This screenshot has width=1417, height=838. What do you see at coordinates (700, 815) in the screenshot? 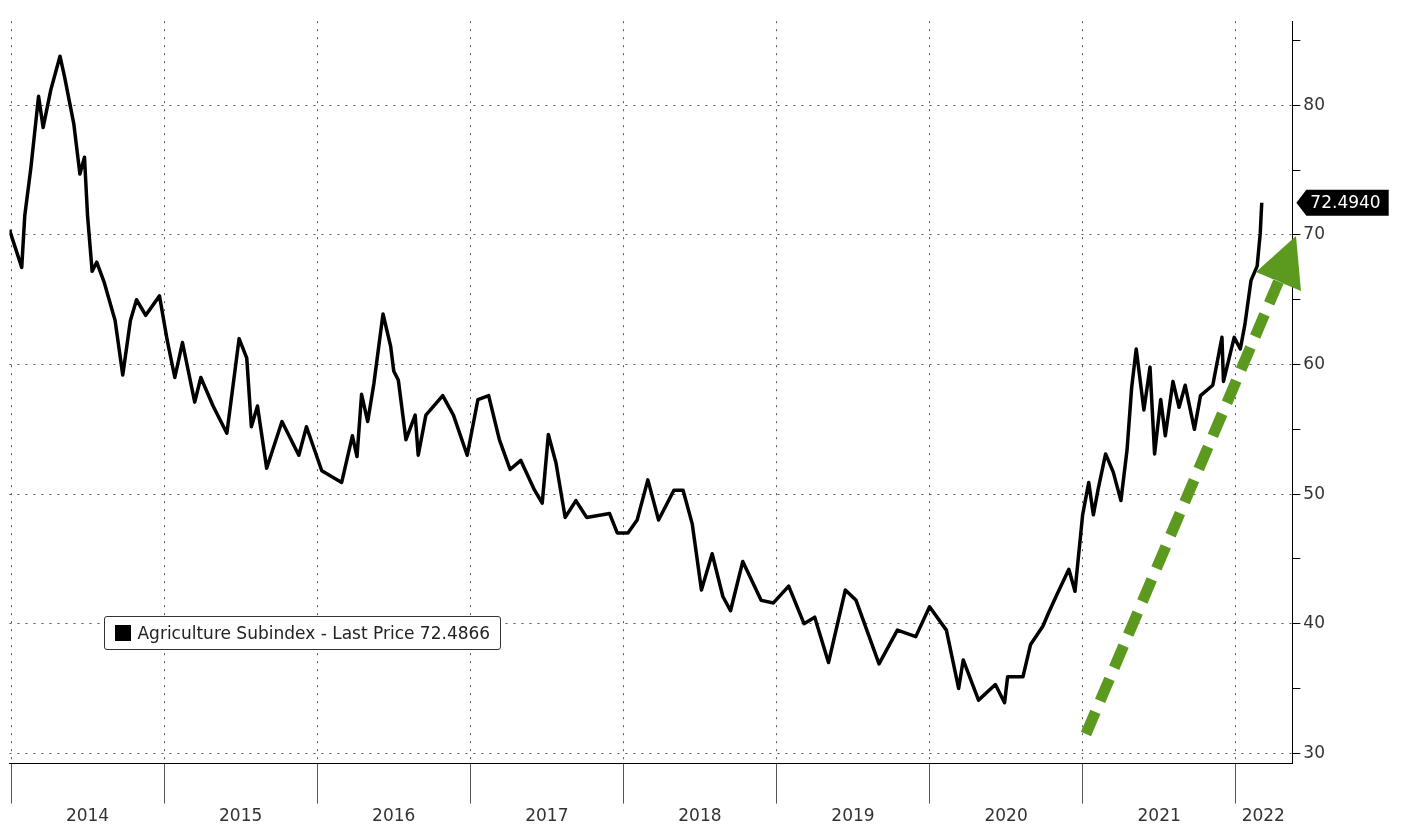
I see `x-tick-label: 2018` at bounding box center [700, 815].